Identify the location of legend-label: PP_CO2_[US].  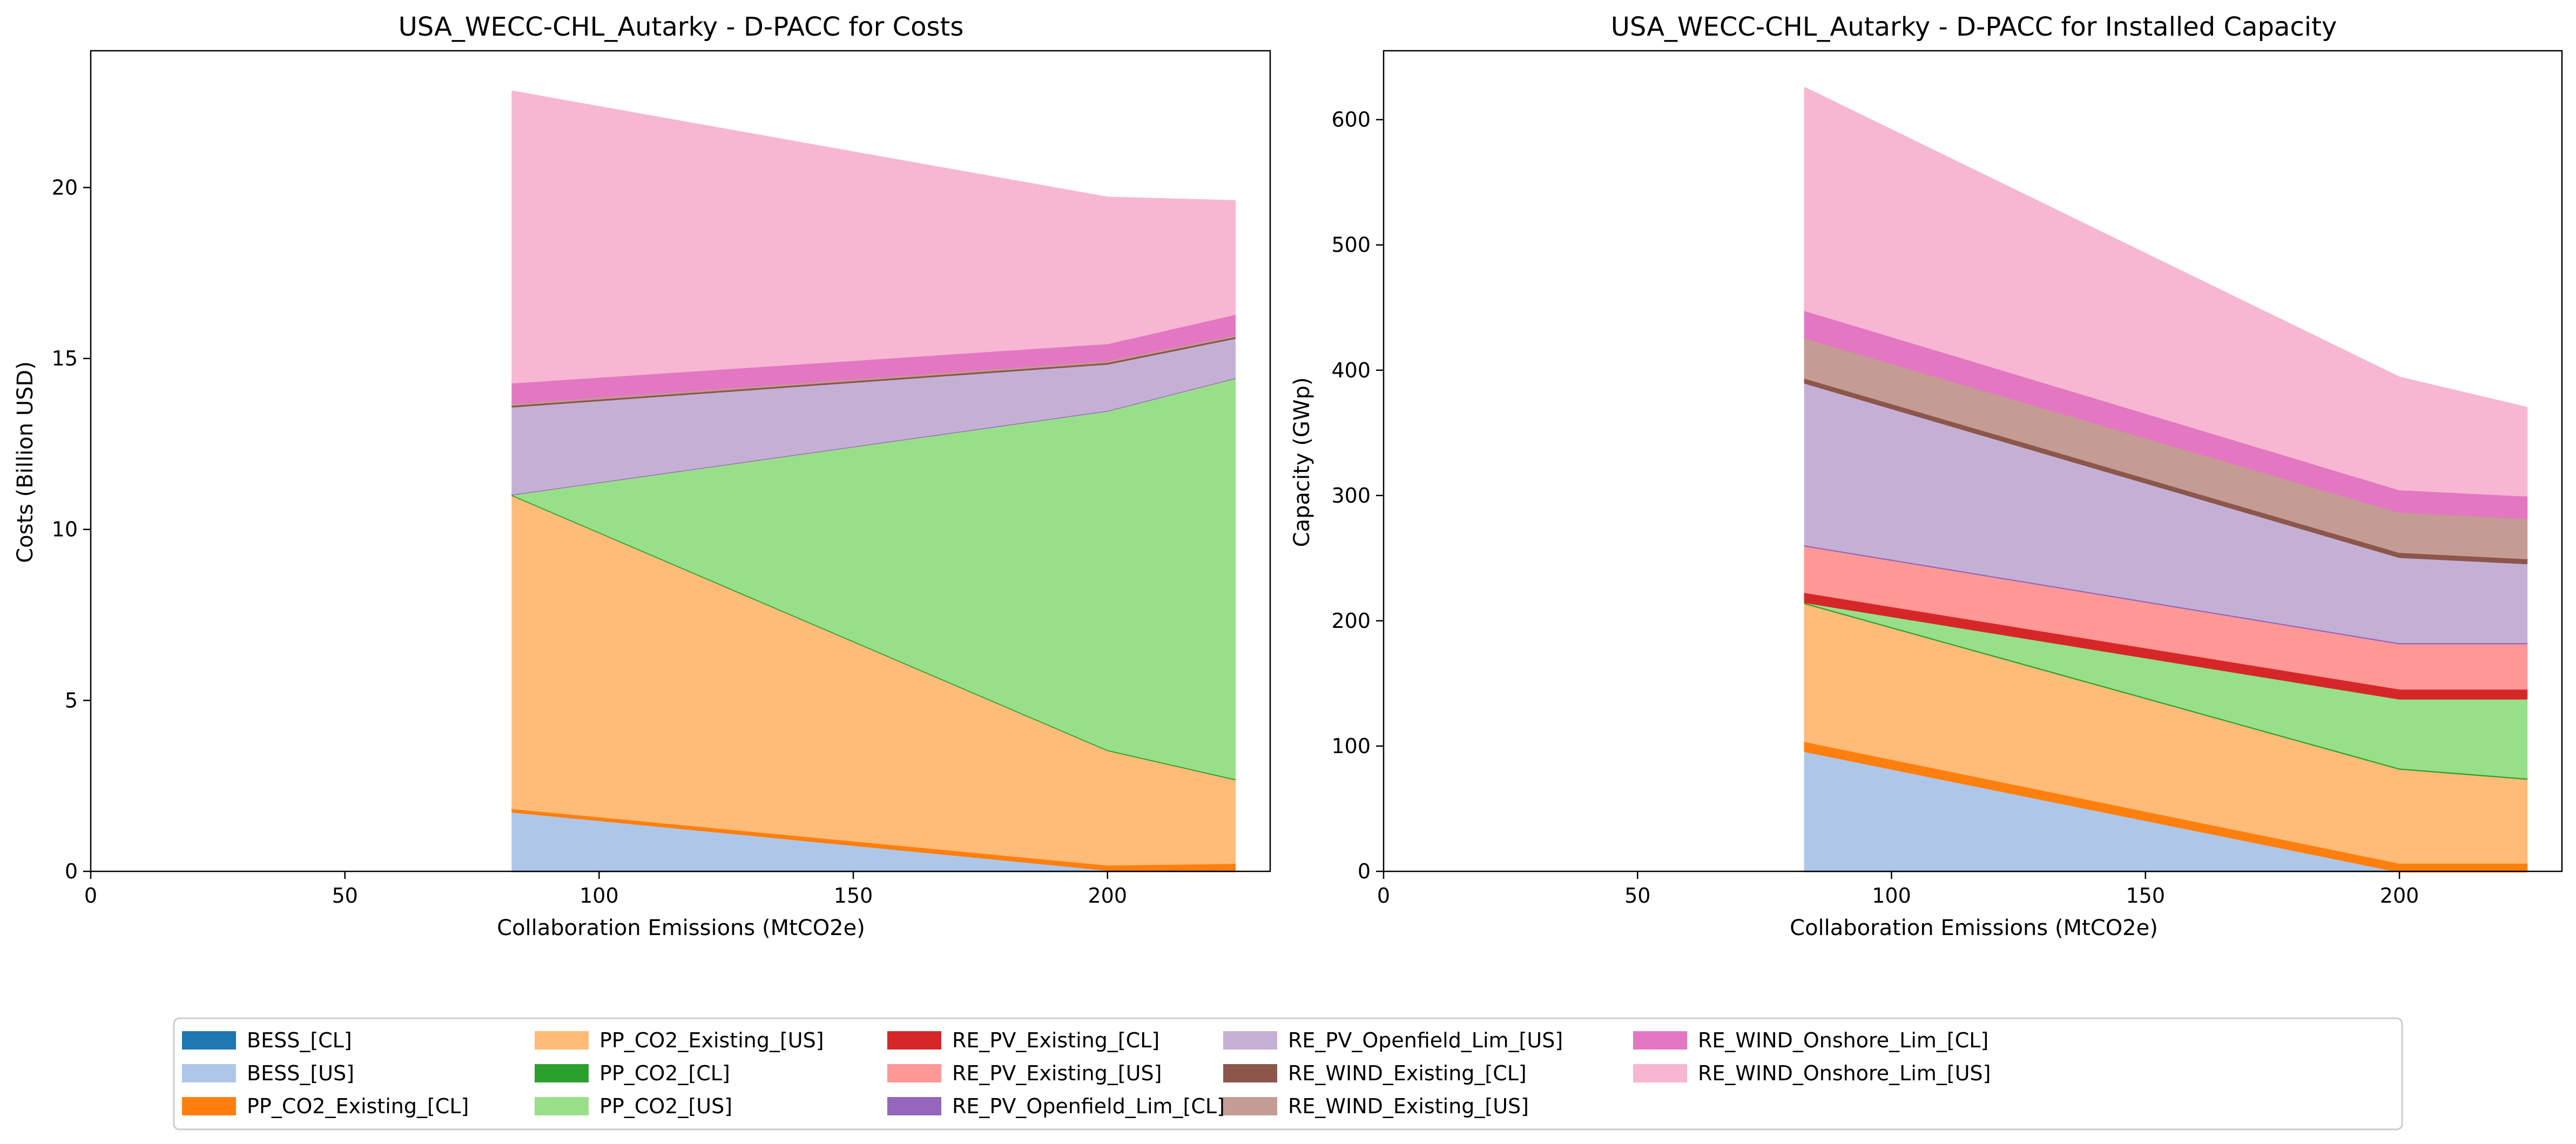
(665, 1106).